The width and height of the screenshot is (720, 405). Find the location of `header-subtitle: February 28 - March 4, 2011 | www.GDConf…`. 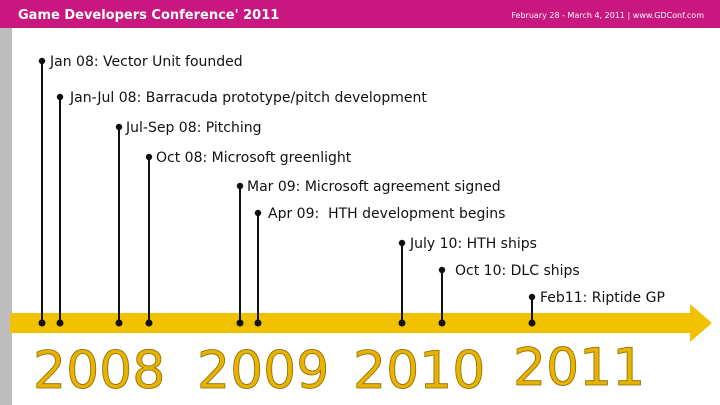

header-subtitle: February 28 - March 4, 2011 | www.GDConf… is located at coordinates (607, 15).